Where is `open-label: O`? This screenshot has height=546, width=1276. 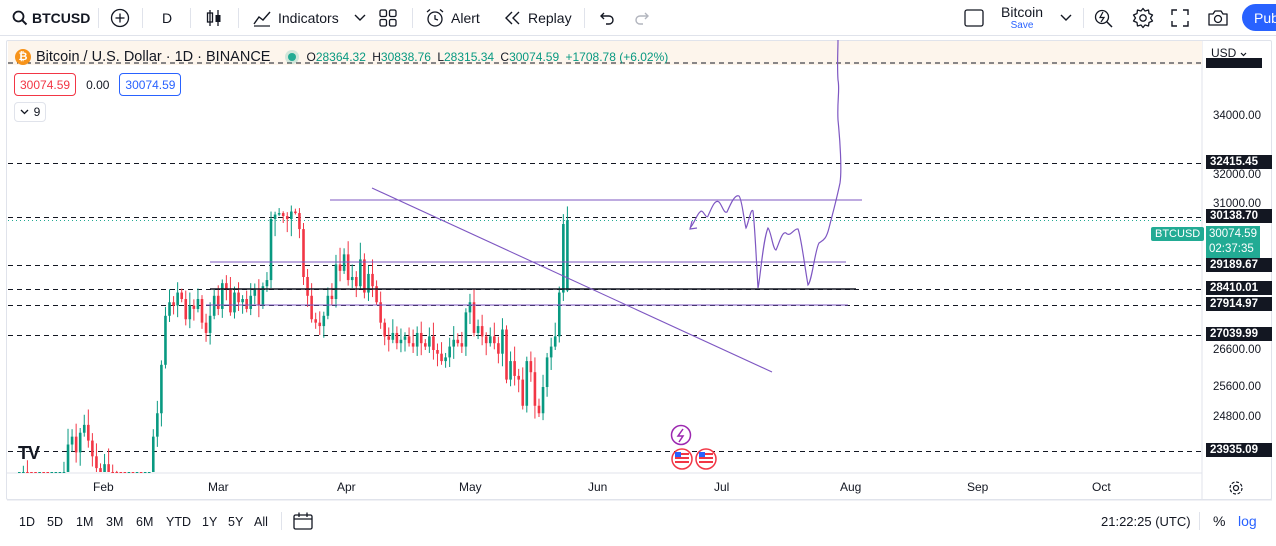 open-label: O is located at coordinates (311, 57).